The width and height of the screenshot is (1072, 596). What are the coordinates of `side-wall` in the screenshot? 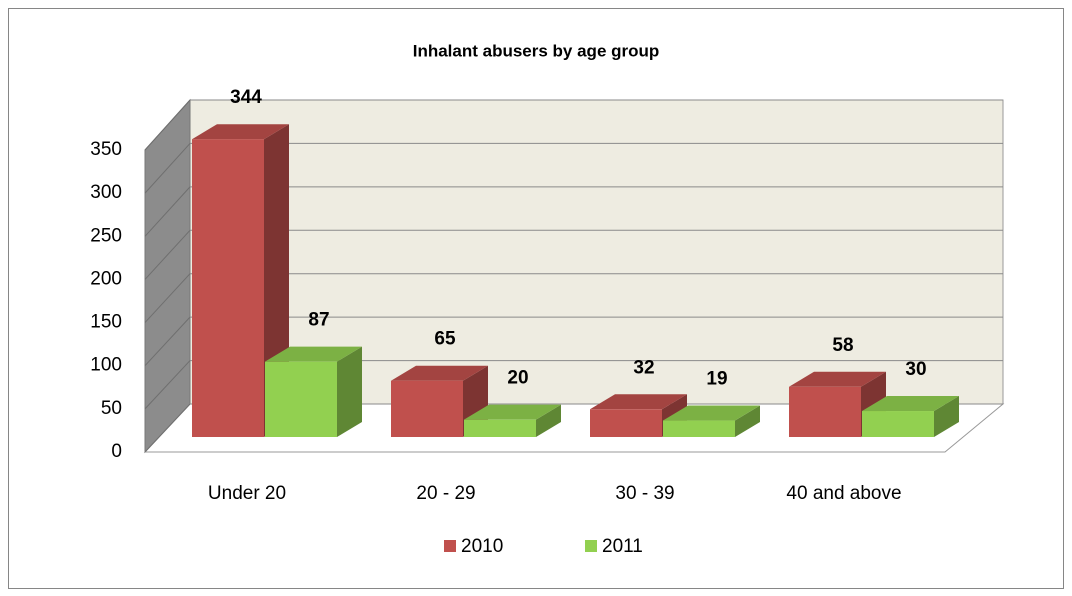 It's located at (167, 276).